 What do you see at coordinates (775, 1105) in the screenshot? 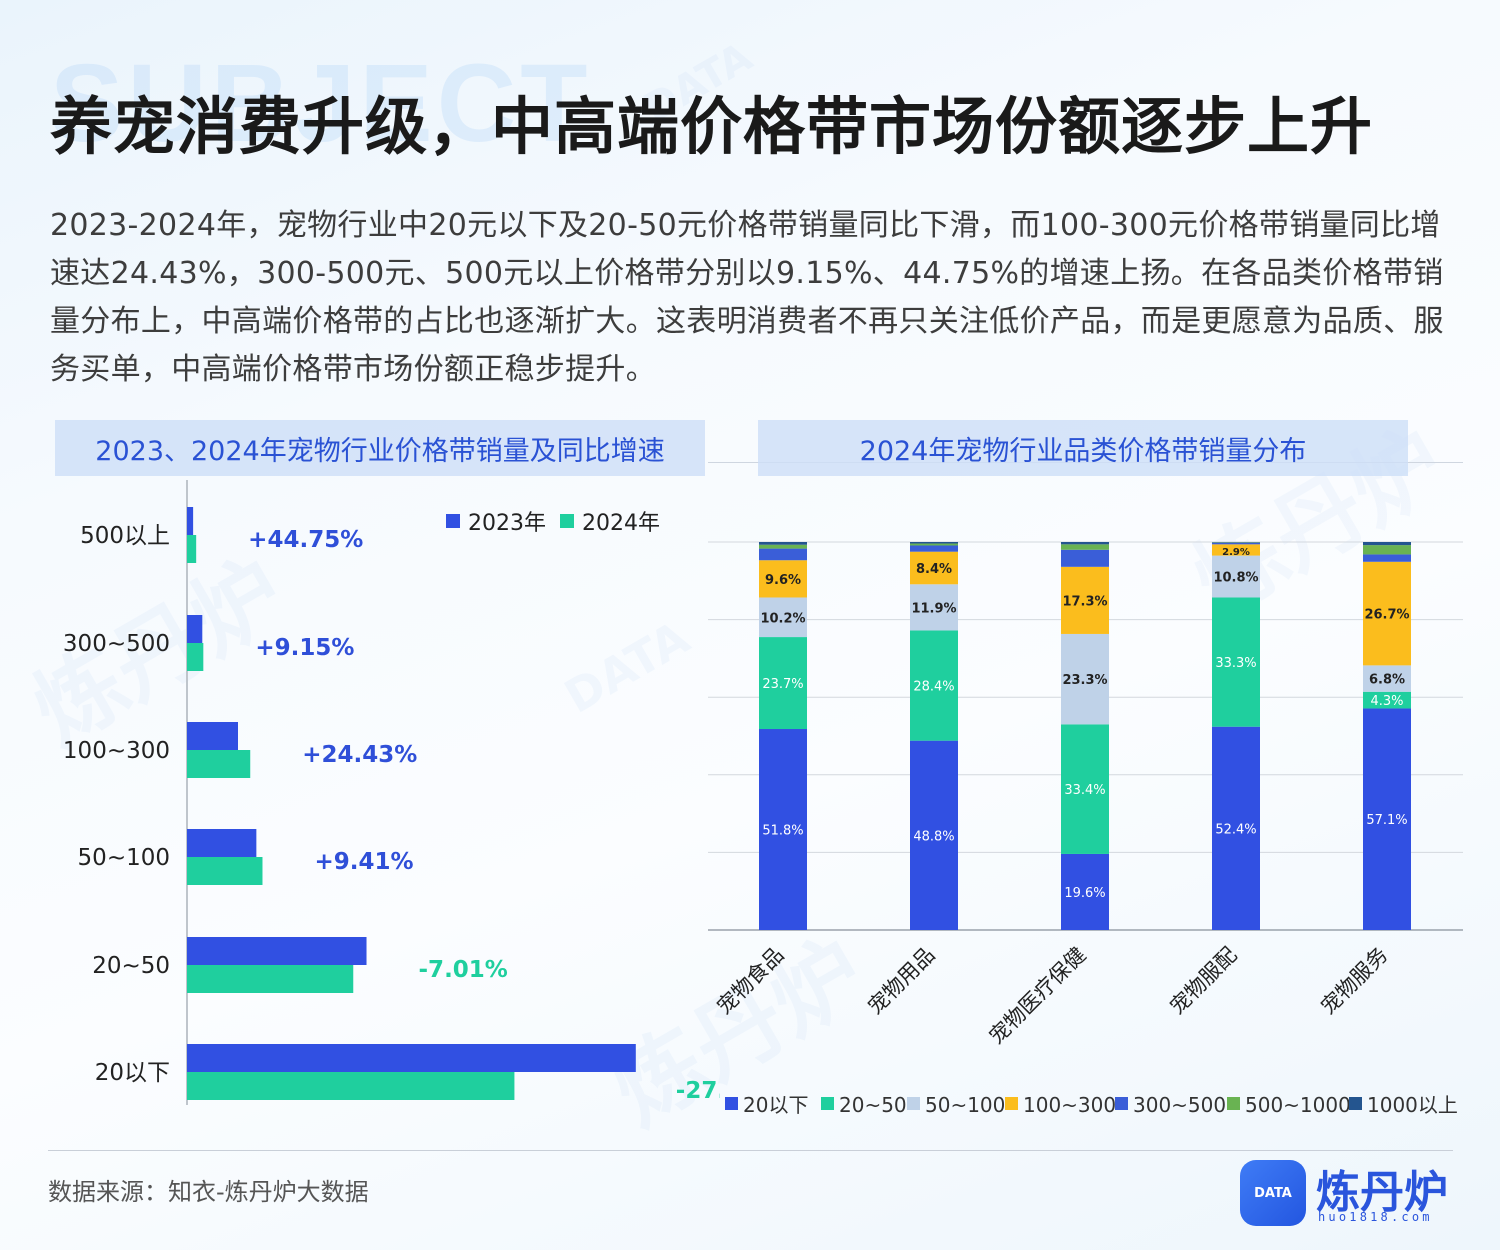
I see `legend-label: 20以下` at bounding box center [775, 1105].